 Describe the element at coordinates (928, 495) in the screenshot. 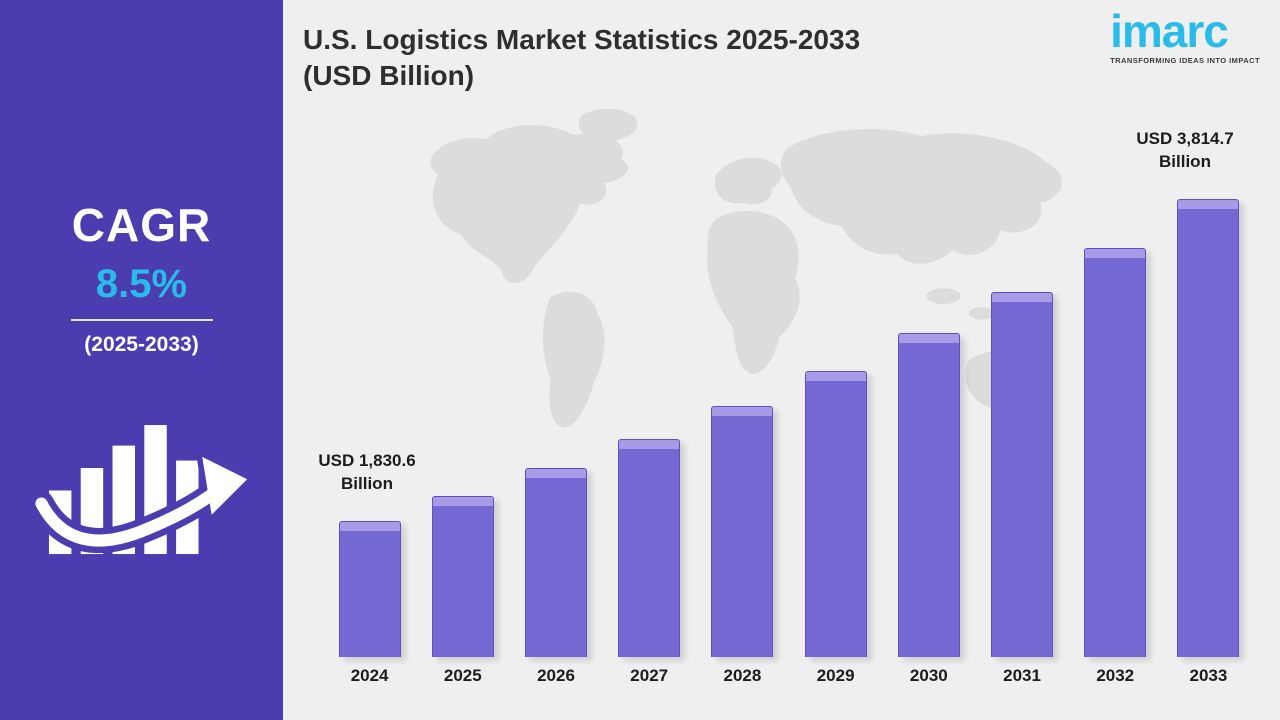

I see `bar-2030` at that location.